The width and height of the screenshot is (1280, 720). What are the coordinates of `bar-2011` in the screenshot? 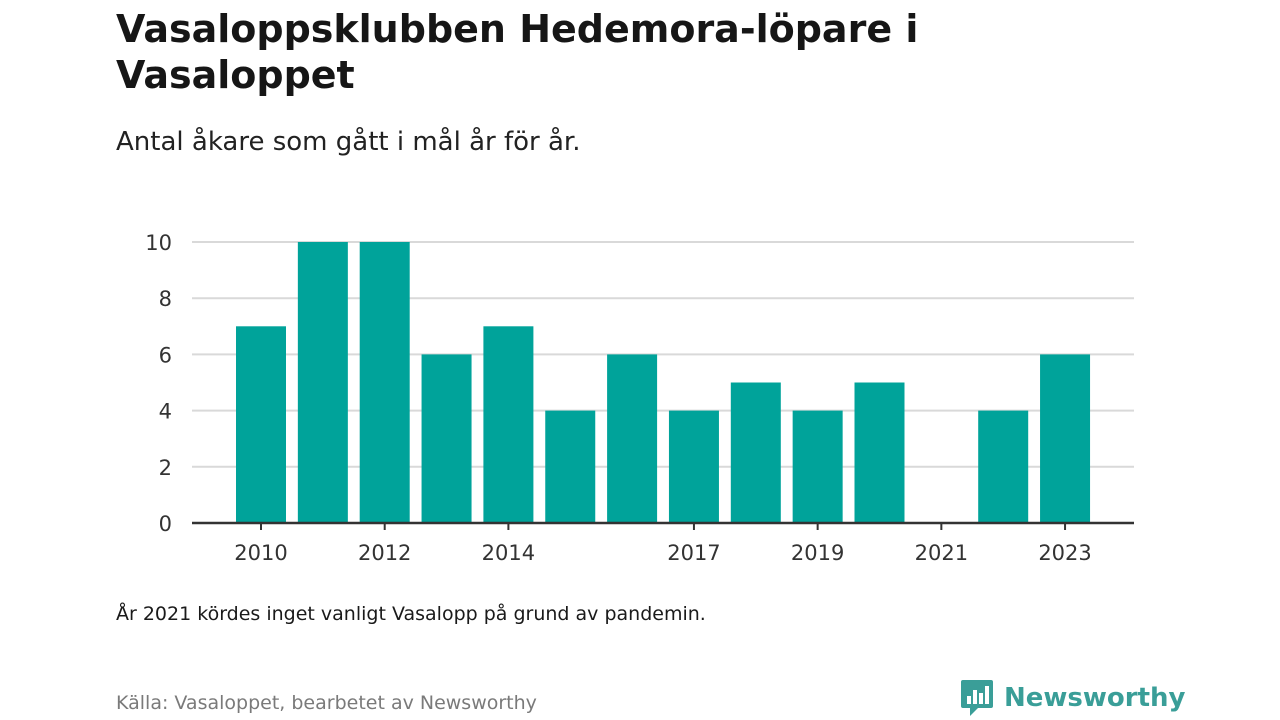 It's located at (322, 382).